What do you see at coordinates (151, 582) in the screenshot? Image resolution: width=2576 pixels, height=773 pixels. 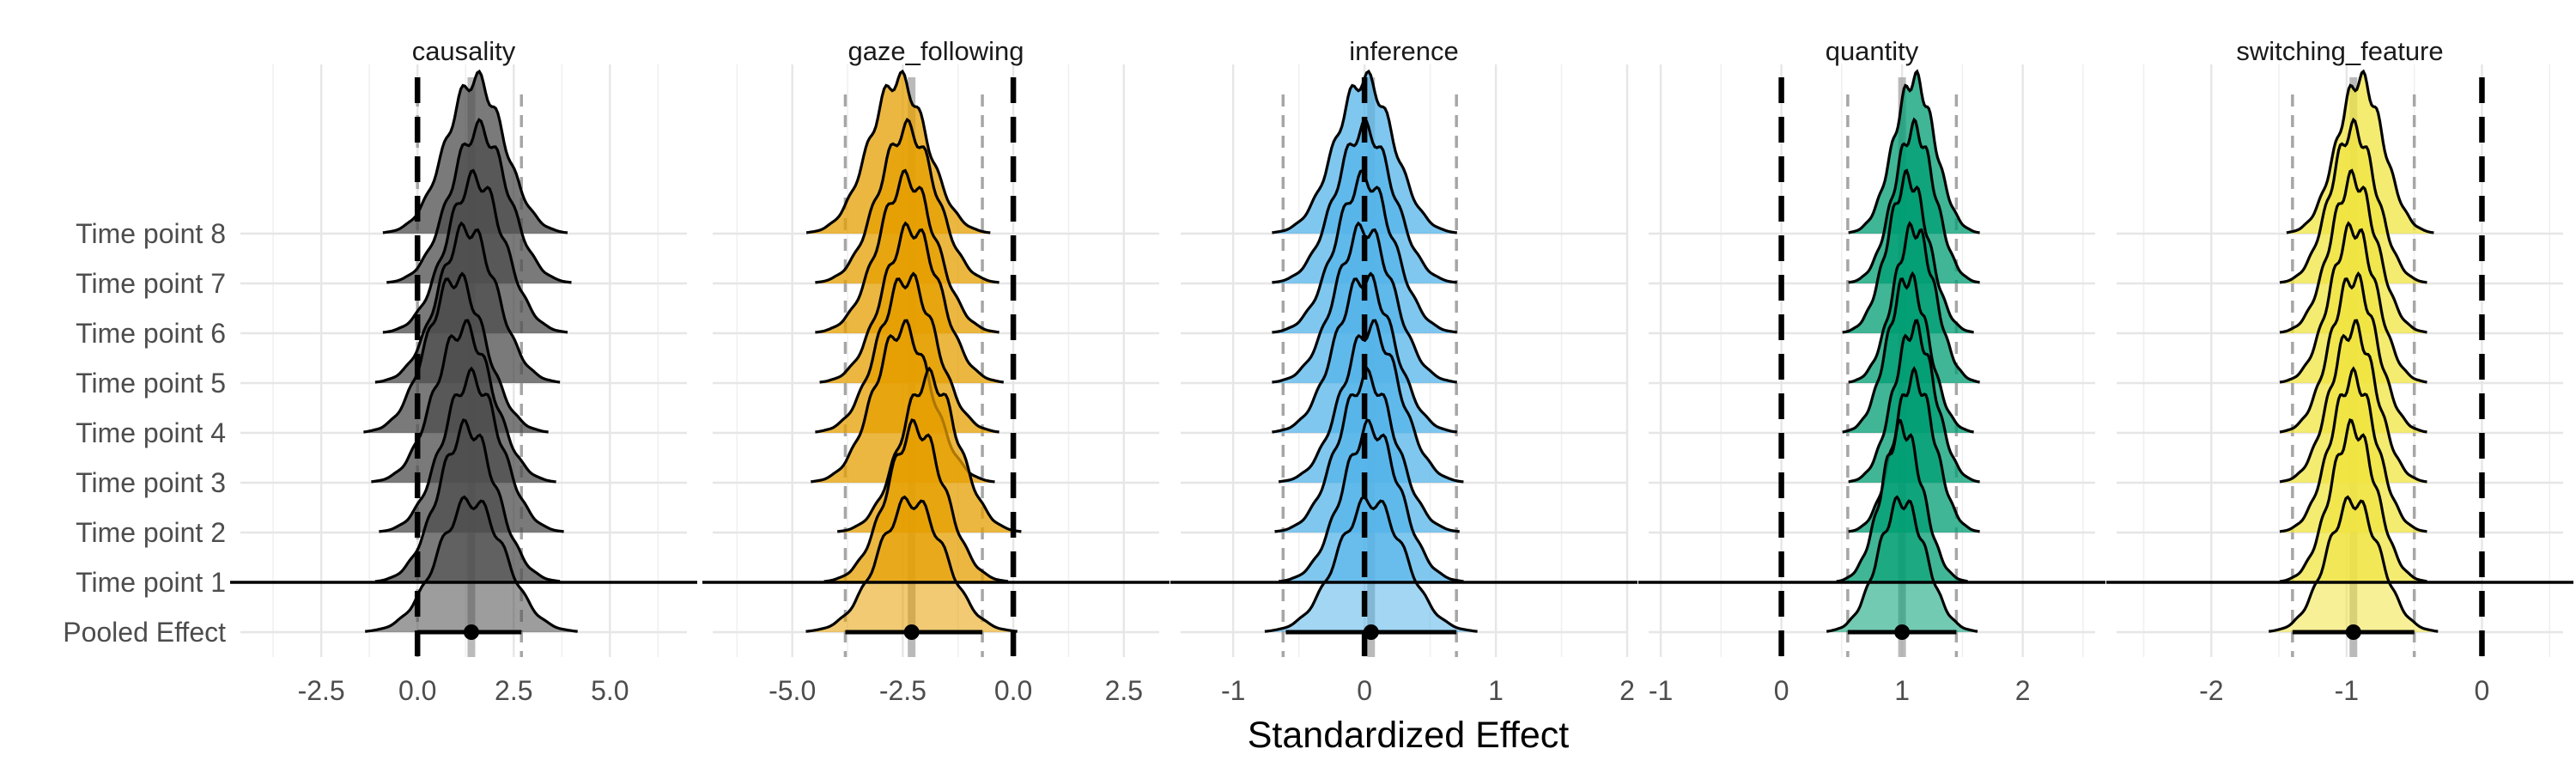 I see `row-label: Time point 1` at bounding box center [151, 582].